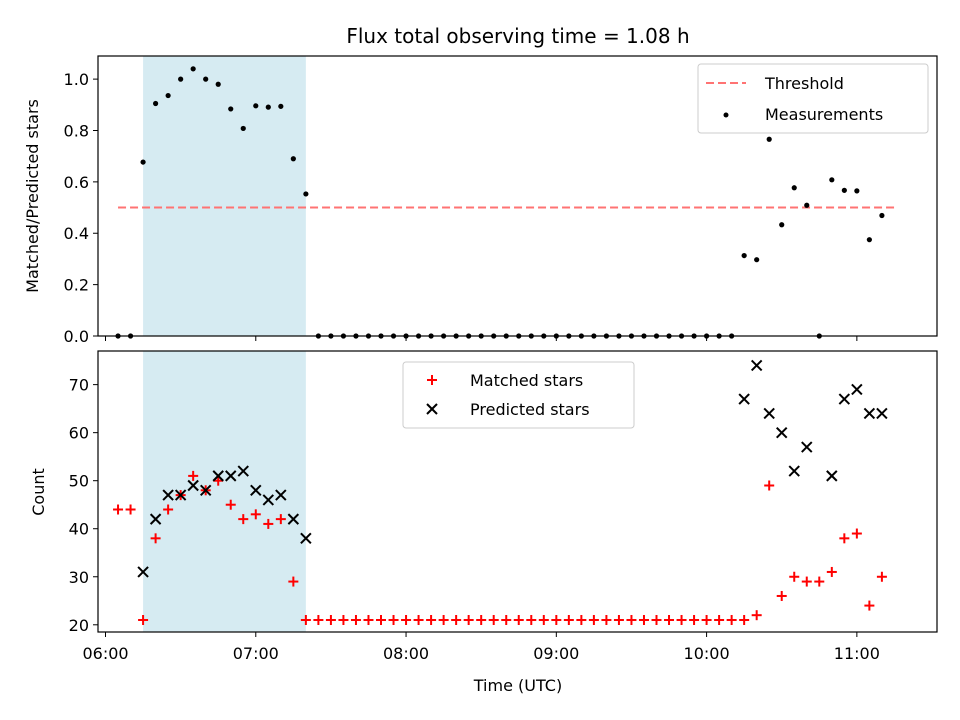 The width and height of the screenshot is (960, 720). I want to click on matched-legend-marker, so click(432, 380).